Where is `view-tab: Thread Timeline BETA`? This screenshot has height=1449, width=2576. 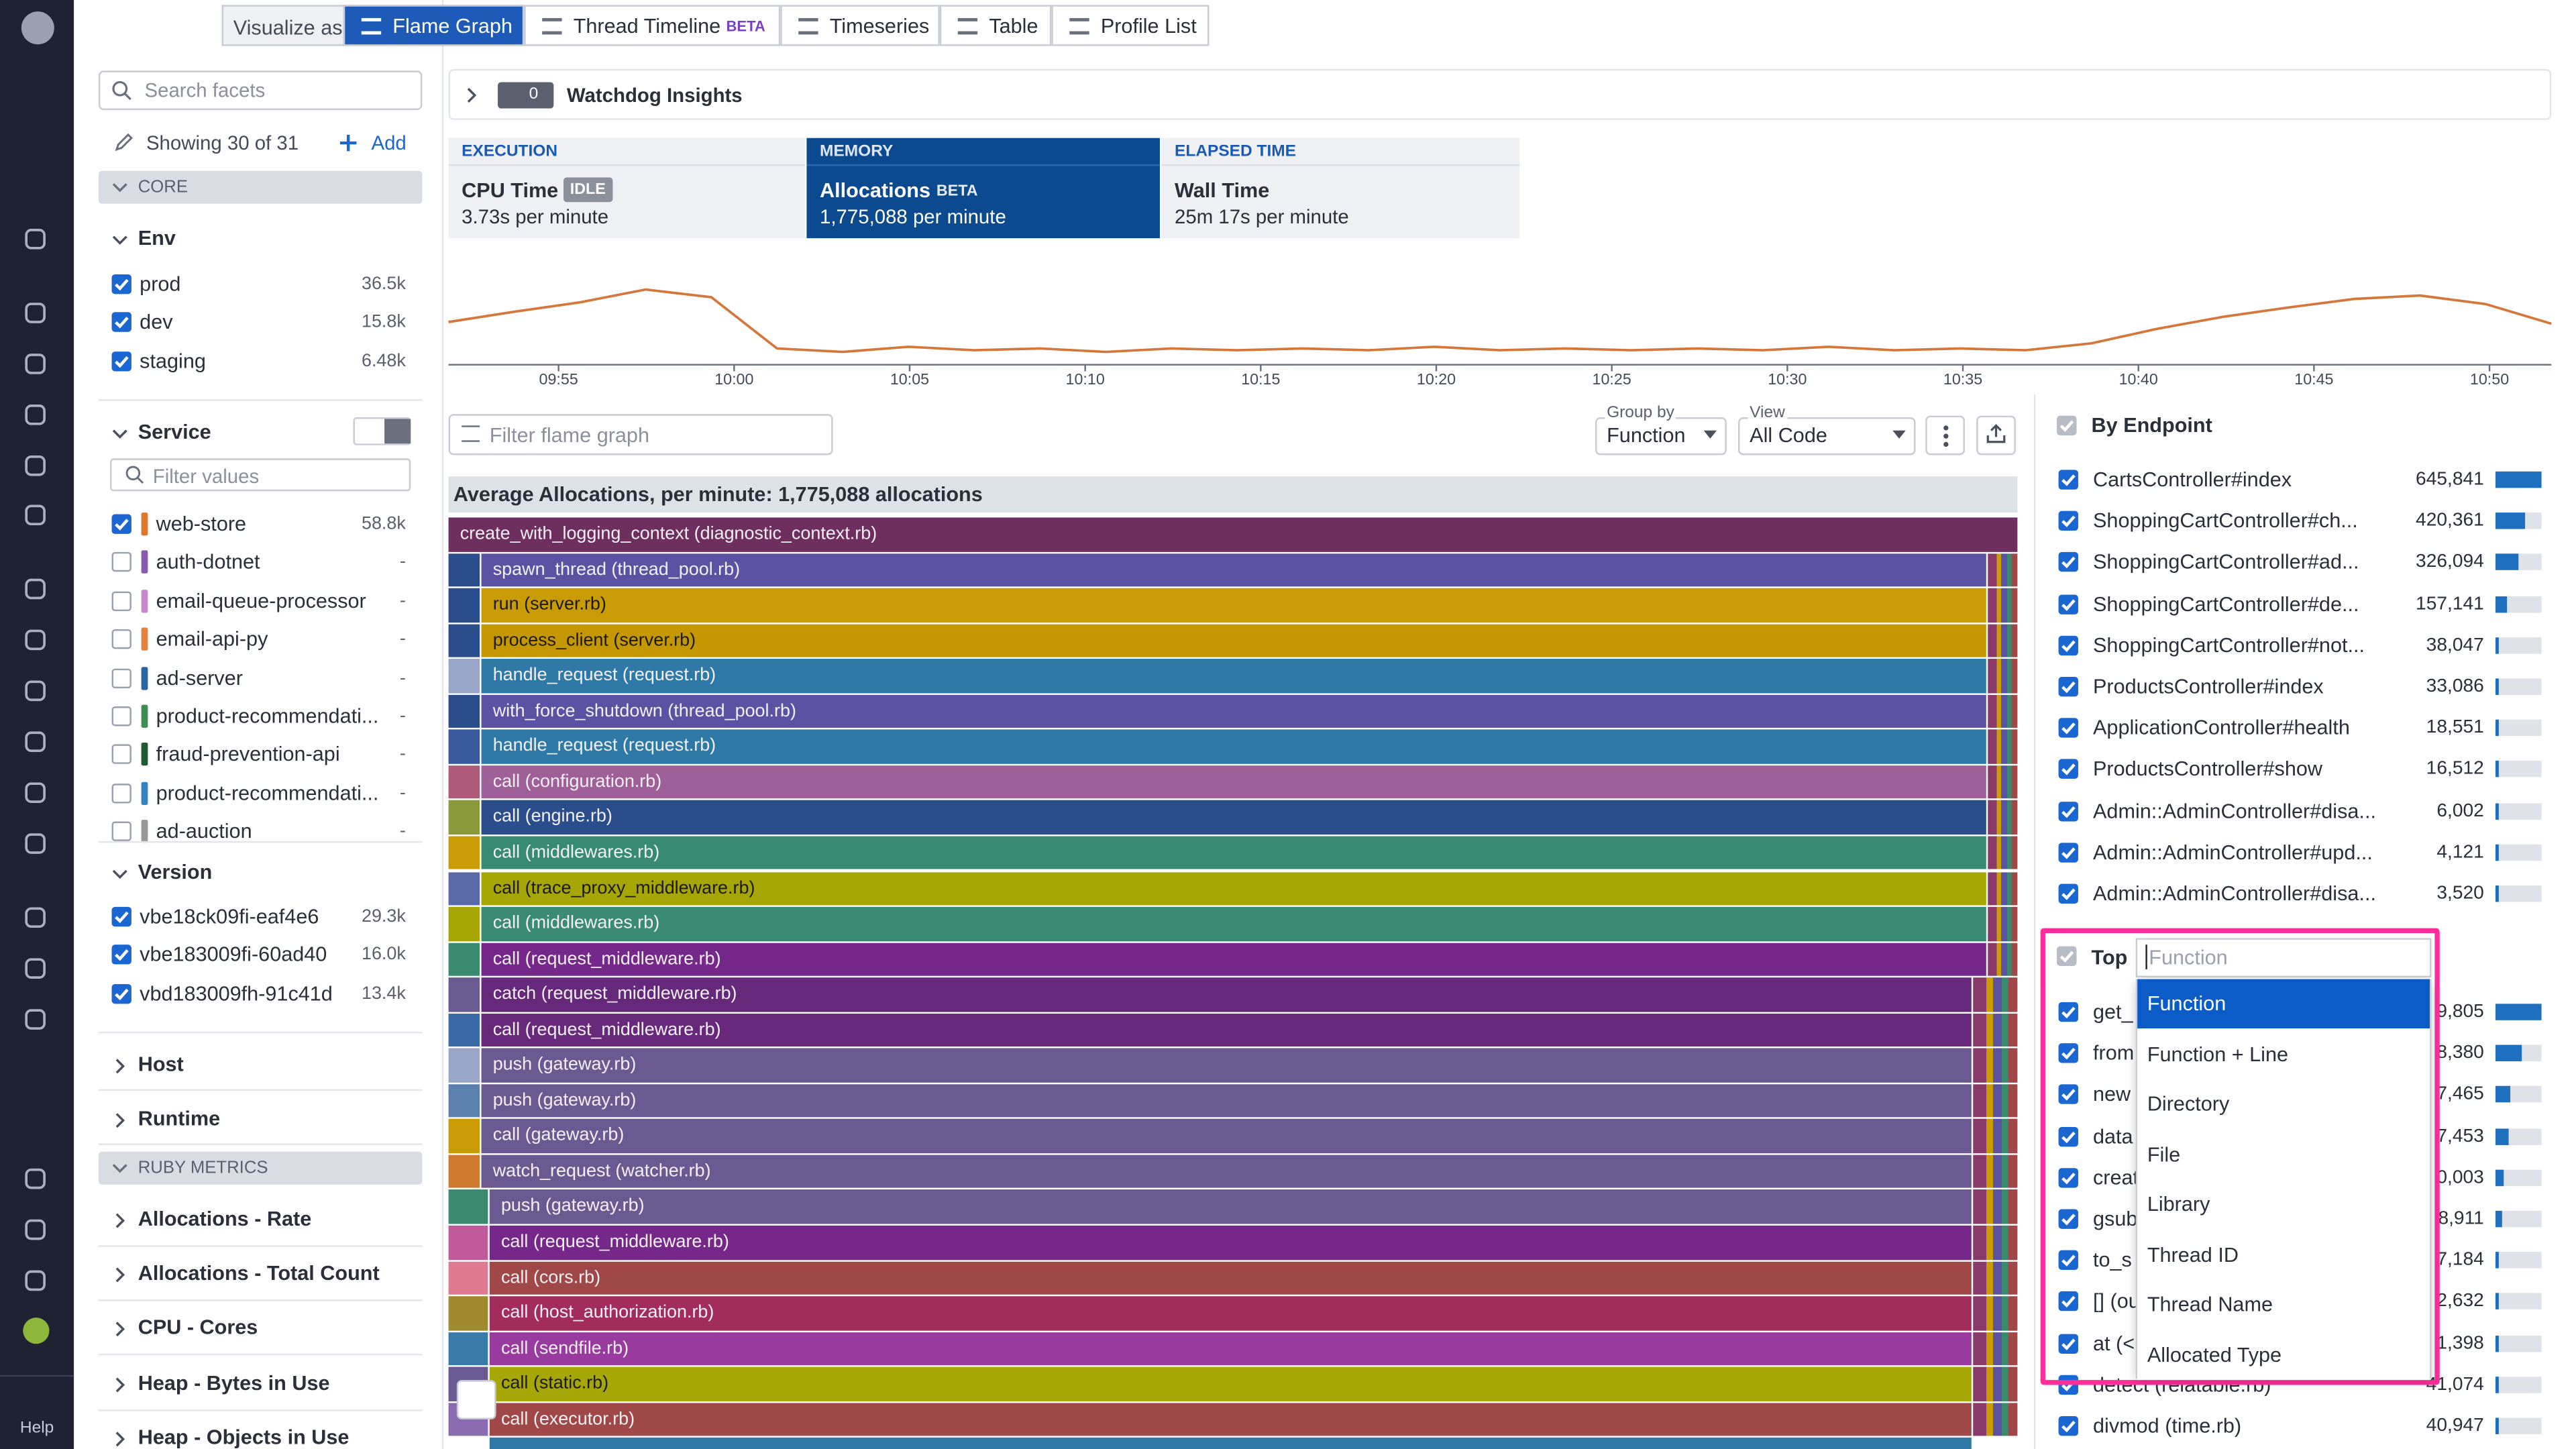
view-tab: Thread Timeline BETA is located at coordinates (652, 25).